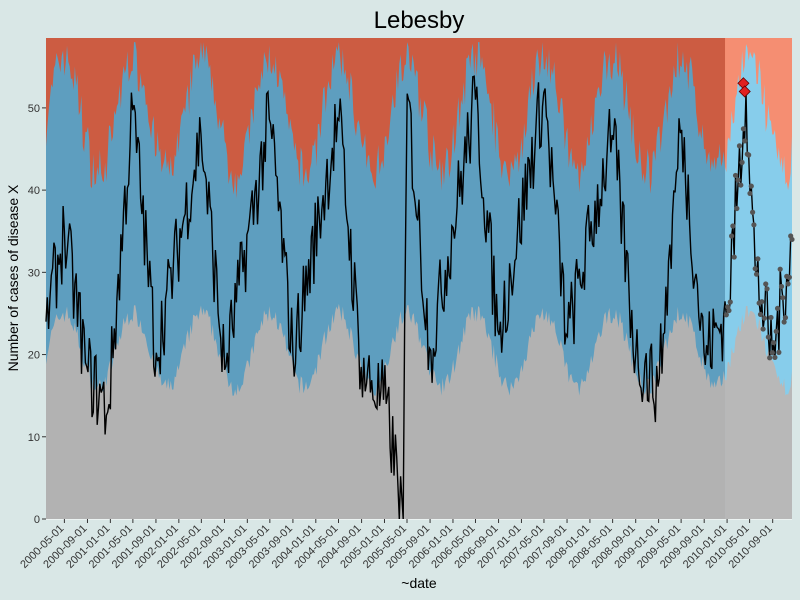 The image size is (800, 600). What do you see at coordinates (758, 412) in the screenshot?
I see `forecast-lower-band-area` at bounding box center [758, 412].